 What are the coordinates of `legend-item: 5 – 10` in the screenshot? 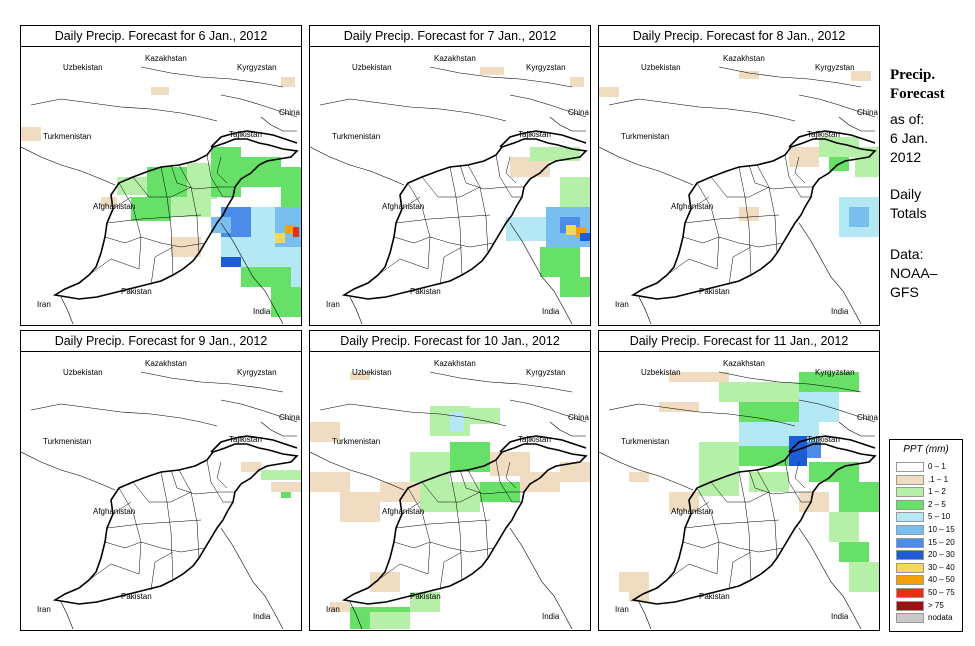 It's located at (928, 517).